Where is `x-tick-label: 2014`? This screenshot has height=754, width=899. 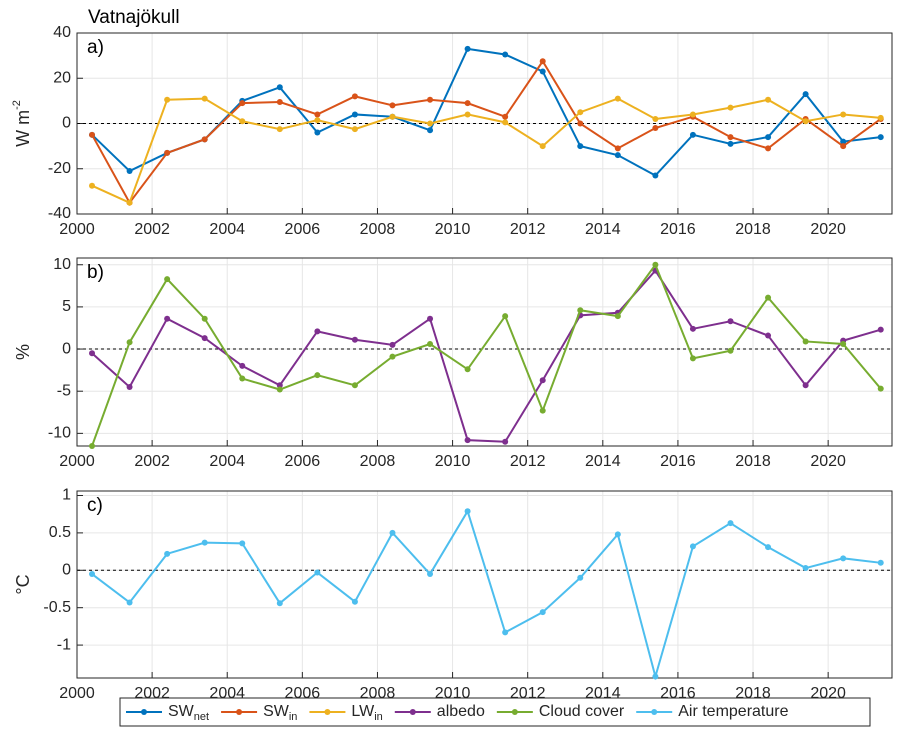 x-tick-label: 2014 is located at coordinates (603, 229).